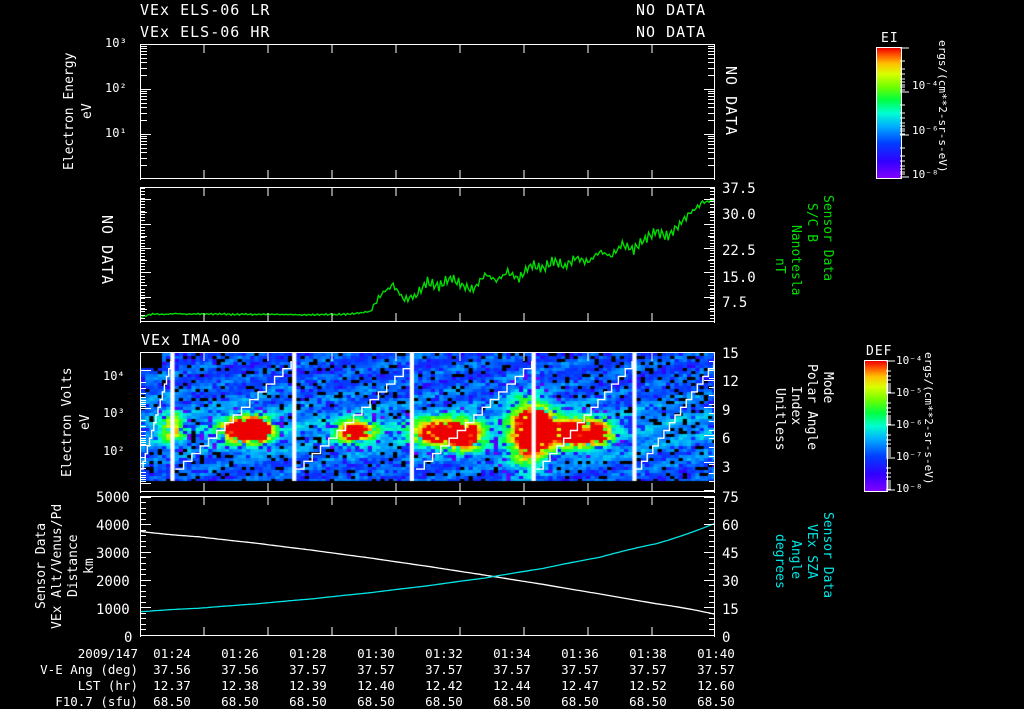 The width and height of the screenshot is (1024, 709). What do you see at coordinates (925, 130) in the screenshot?
I see `colorbar1-tick-2: 10⁻⁶` at bounding box center [925, 130].